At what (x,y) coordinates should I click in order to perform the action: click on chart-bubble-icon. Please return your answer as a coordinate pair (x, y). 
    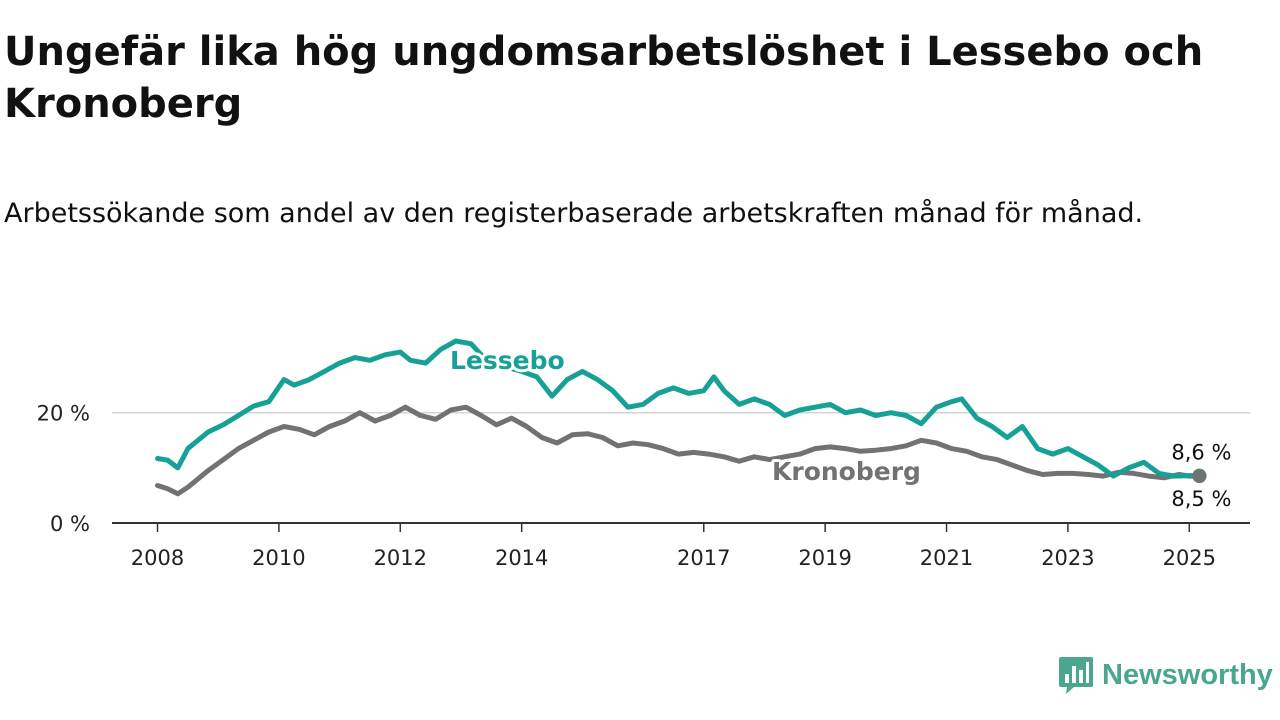
    Looking at the image, I should click on (1076, 675).